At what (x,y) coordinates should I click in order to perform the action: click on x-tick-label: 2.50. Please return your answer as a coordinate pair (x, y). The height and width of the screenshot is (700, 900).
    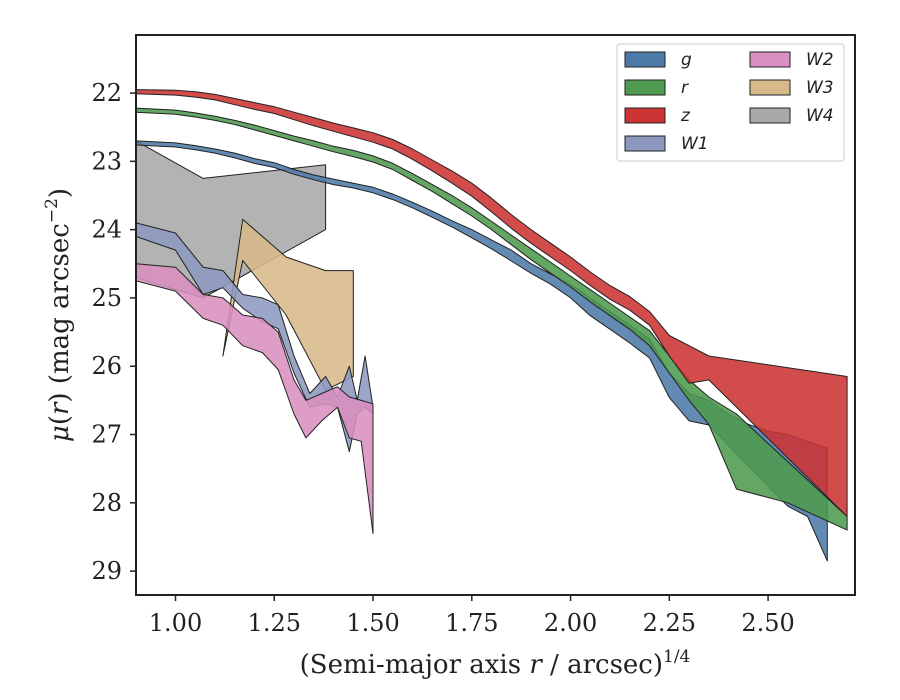
    Looking at the image, I should click on (767, 623).